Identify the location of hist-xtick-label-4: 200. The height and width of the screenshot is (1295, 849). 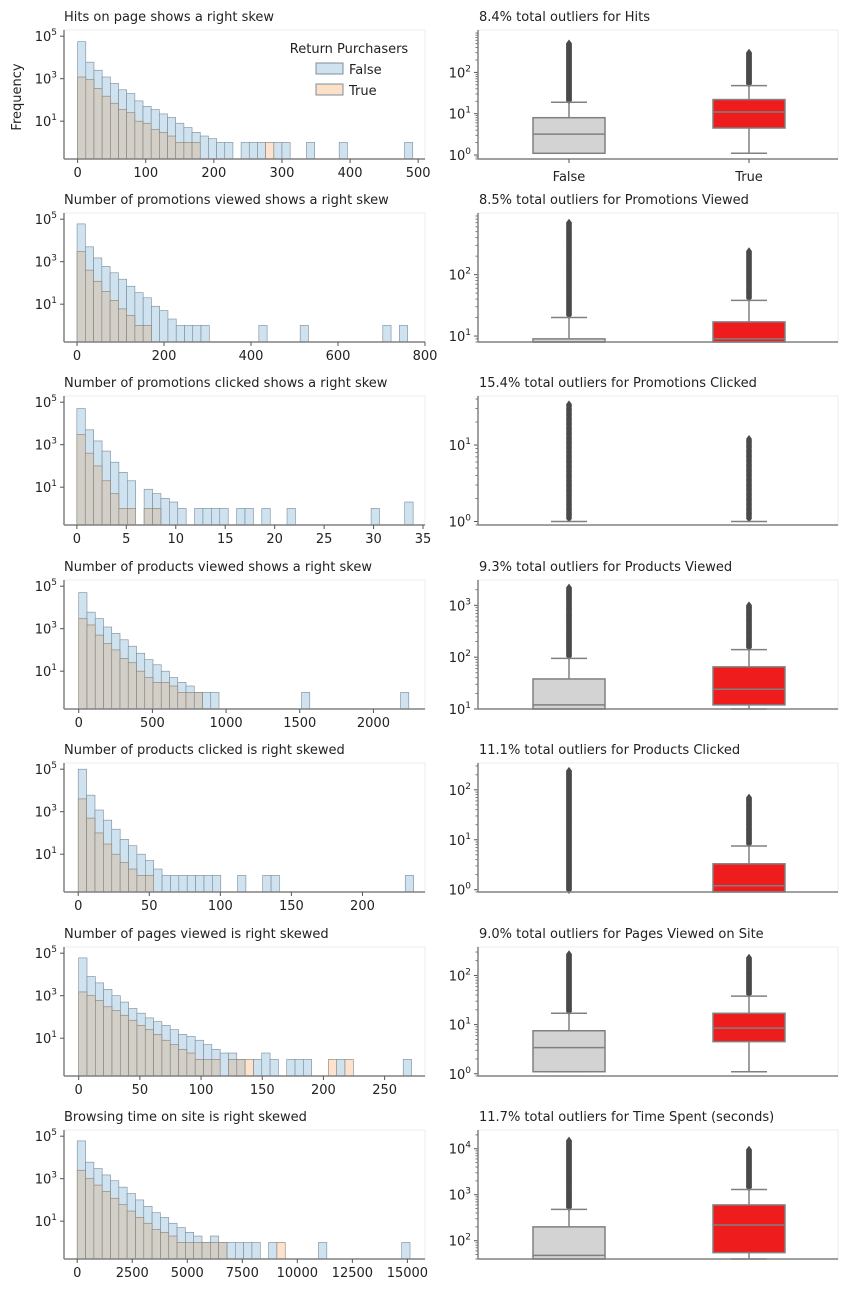
(362, 906).